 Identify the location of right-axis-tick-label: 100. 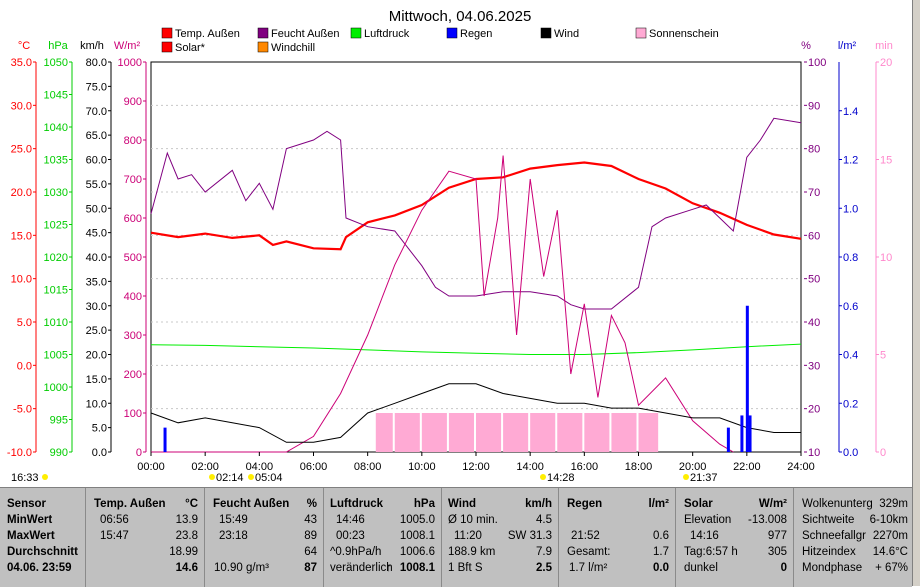
(817, 63).